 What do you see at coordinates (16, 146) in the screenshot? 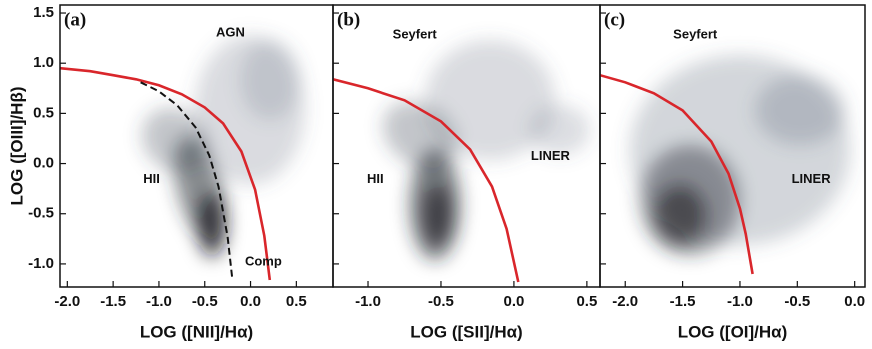
I see `y-axis-label: LOG ([OIII]/Hβ)` at bounding box center [16, 146].